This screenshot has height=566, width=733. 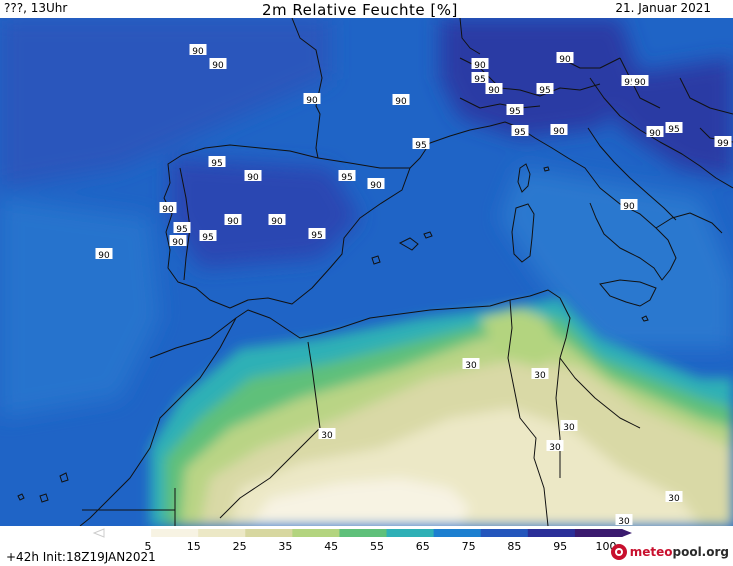 I want to click on coast-italy-heel, so click(x=689, y=223).